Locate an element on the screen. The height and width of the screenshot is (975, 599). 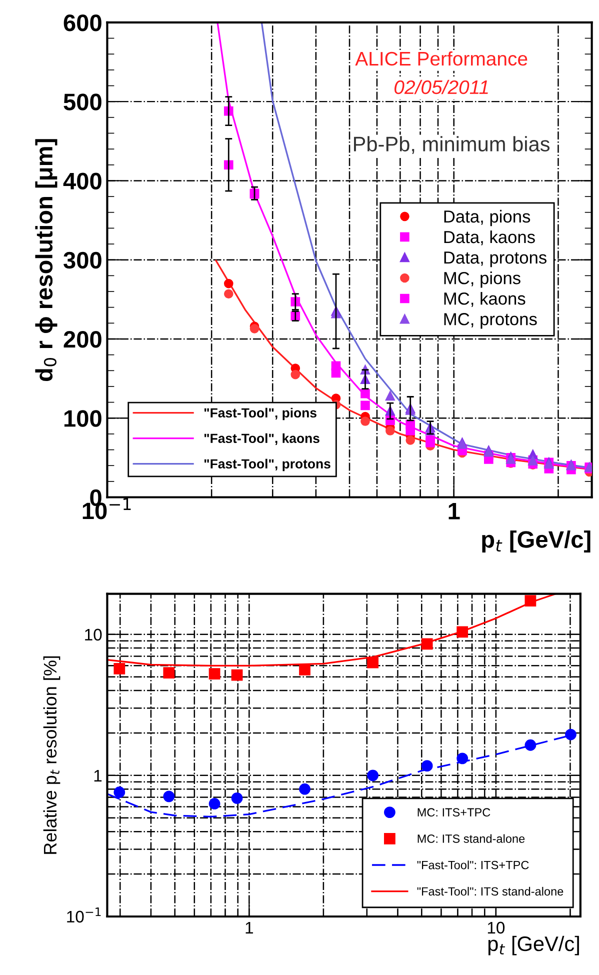
y-tick-label: 300 is located at coordinates (83, 260).